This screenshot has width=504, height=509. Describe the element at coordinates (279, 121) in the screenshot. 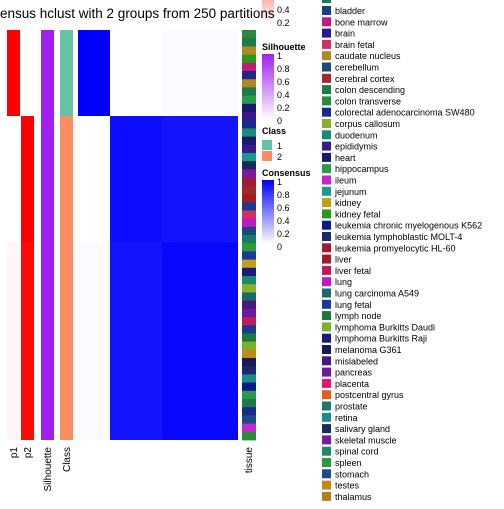

I see `silhouette-legend-tick: 0` at that location.